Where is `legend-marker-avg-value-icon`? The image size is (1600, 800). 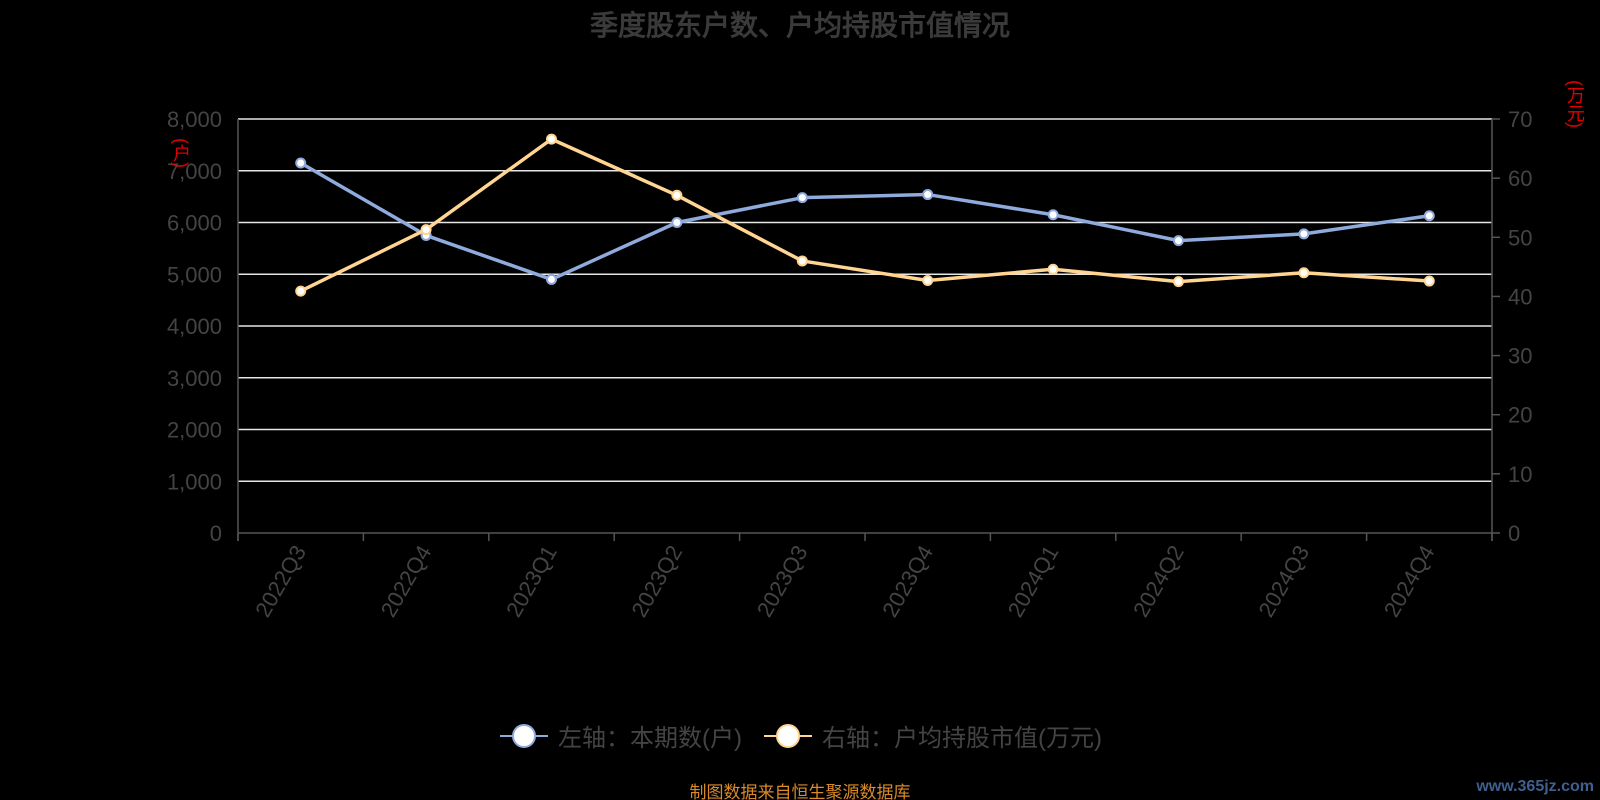 legend-marker-avg-value-icon is located at coordinates (788, 735).